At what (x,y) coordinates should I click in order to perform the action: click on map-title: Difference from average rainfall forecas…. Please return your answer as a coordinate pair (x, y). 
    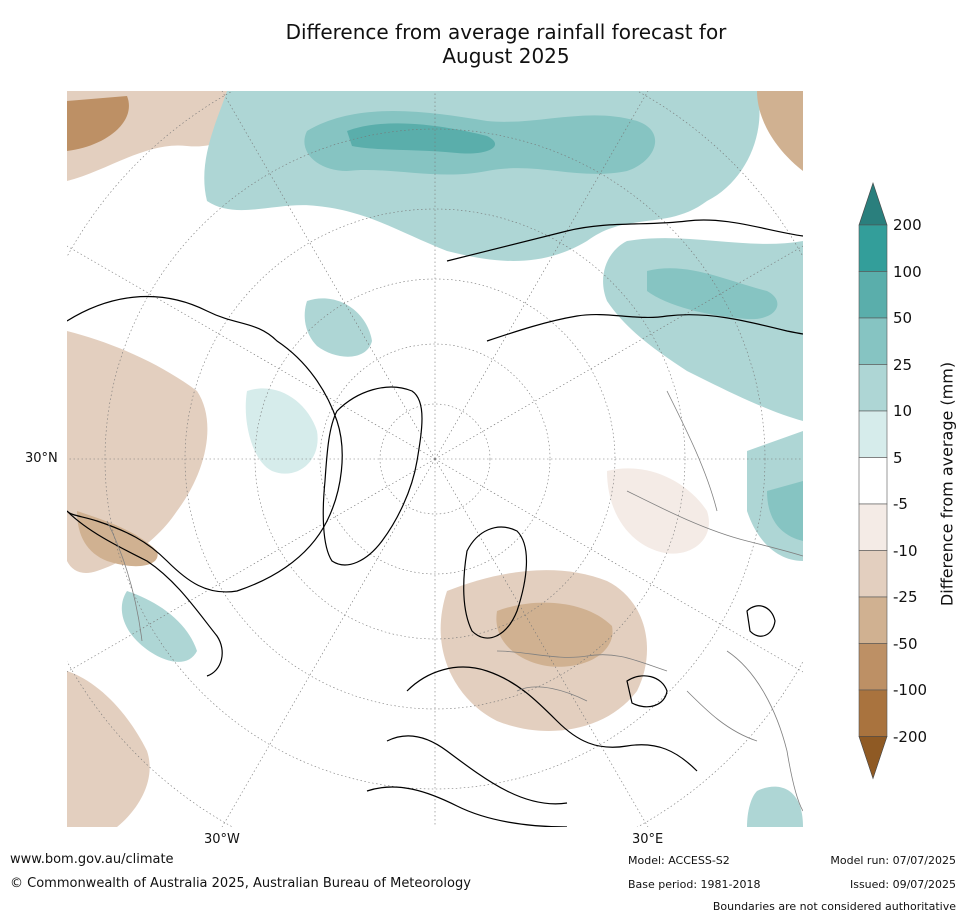
    Looking at the image, I should click on (506, 44).